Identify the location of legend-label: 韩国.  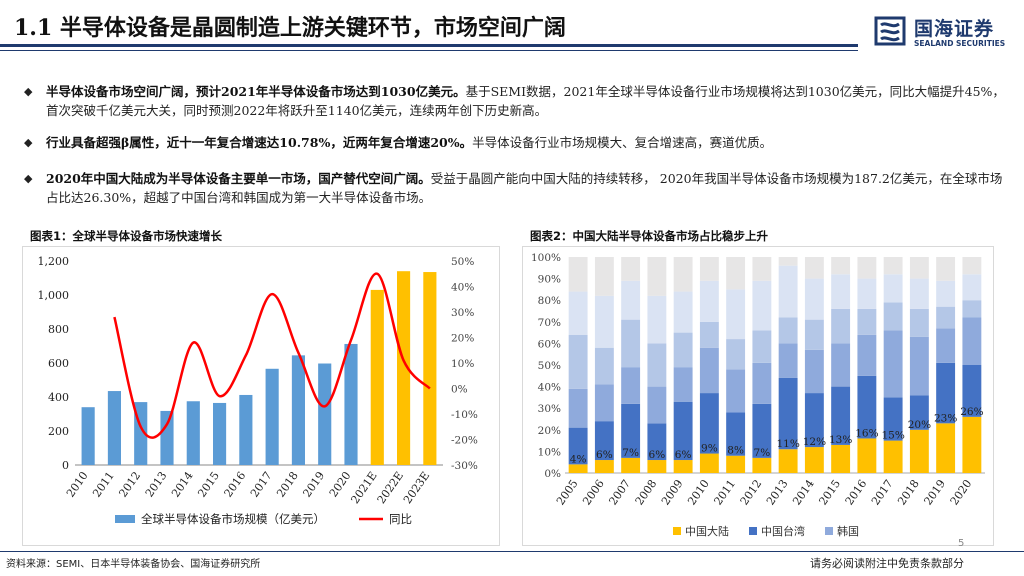
(848, 531).